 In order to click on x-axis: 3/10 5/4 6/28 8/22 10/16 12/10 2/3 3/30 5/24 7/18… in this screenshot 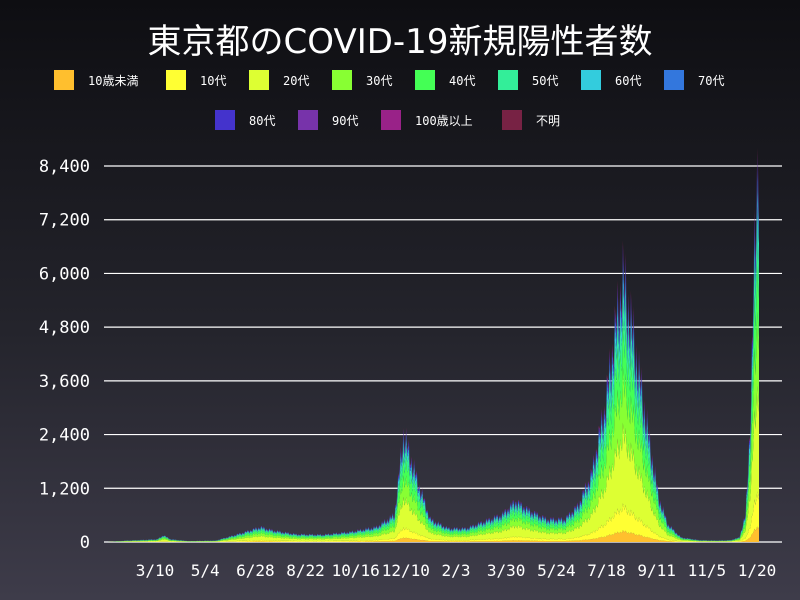, I will do `click(456, 570)`.